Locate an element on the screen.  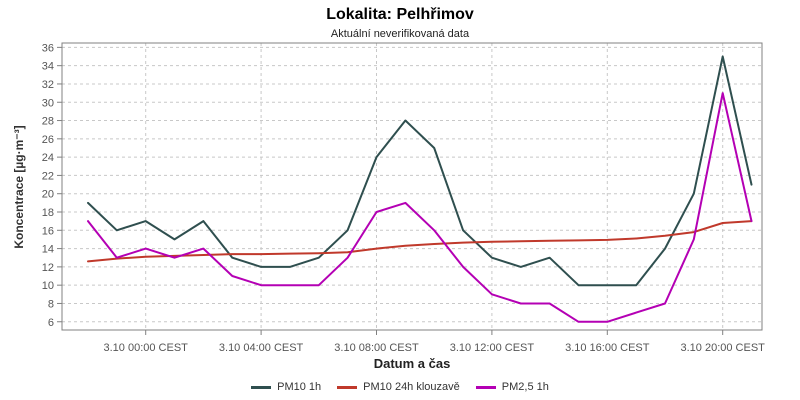
x-axis-title: Datum a čas is located at coordinates (412, 363).